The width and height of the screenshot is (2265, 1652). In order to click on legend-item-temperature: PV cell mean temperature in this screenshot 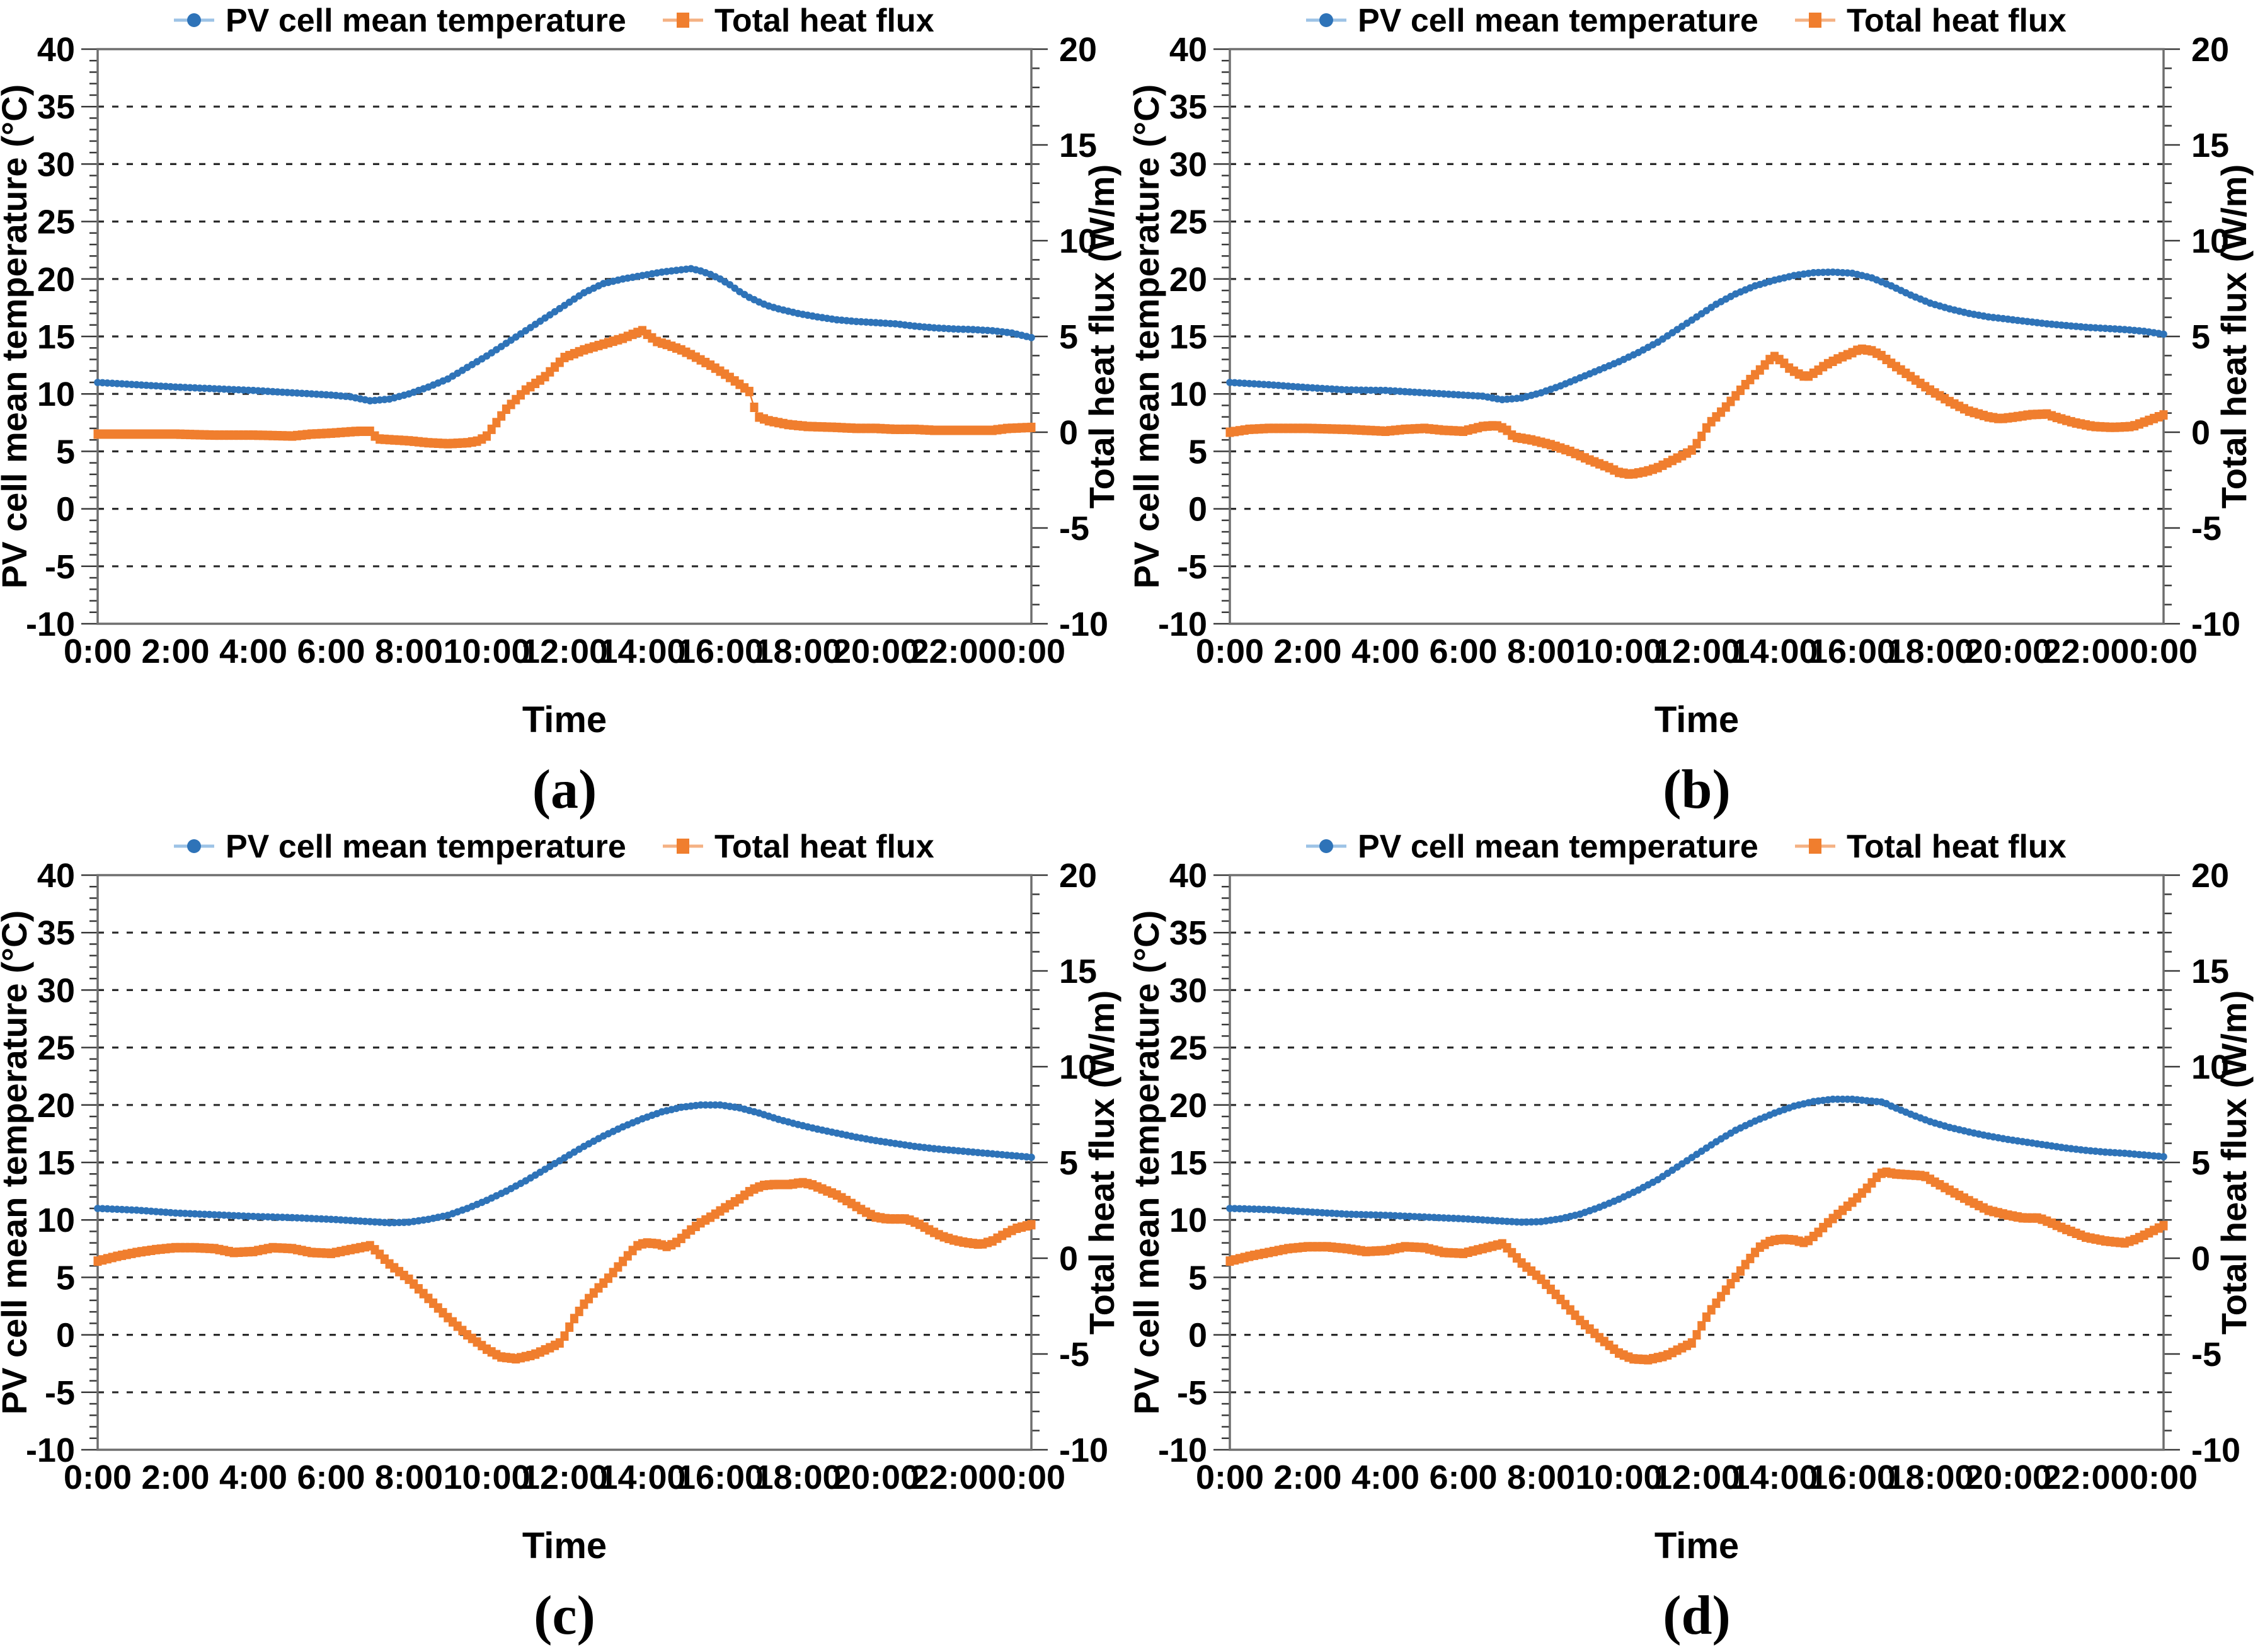, I will do `click(400, 847)`.